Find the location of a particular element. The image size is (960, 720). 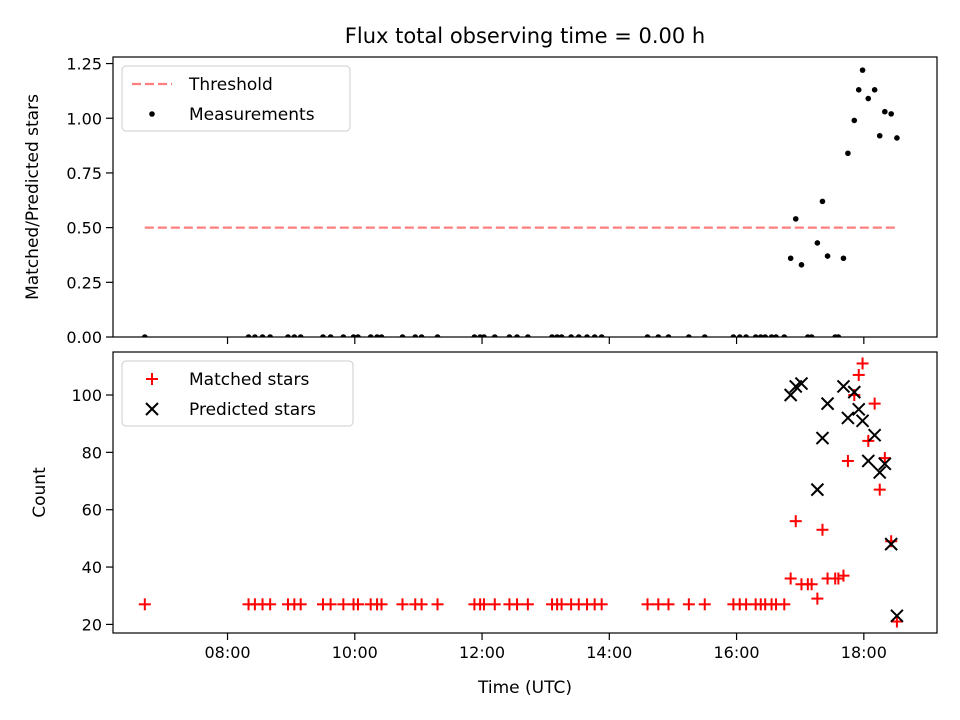

legend: Threshold Measurements is located at coordinates (236, 98).